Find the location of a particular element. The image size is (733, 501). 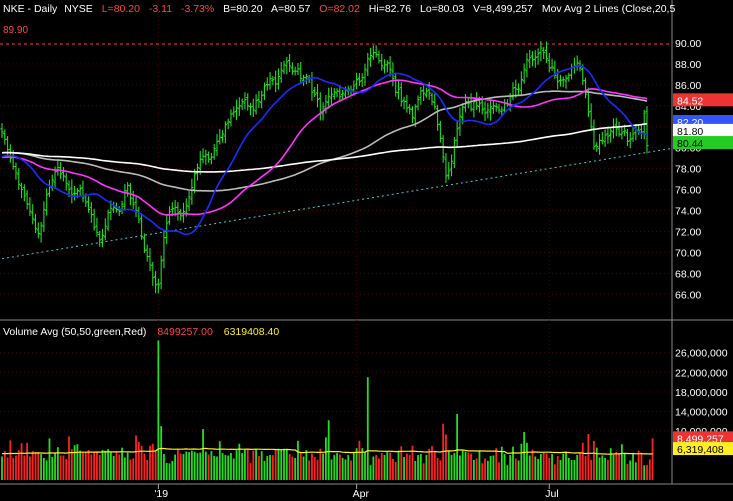

volume-tick-label: 22,000,000 is located at coordinates (701, 373).